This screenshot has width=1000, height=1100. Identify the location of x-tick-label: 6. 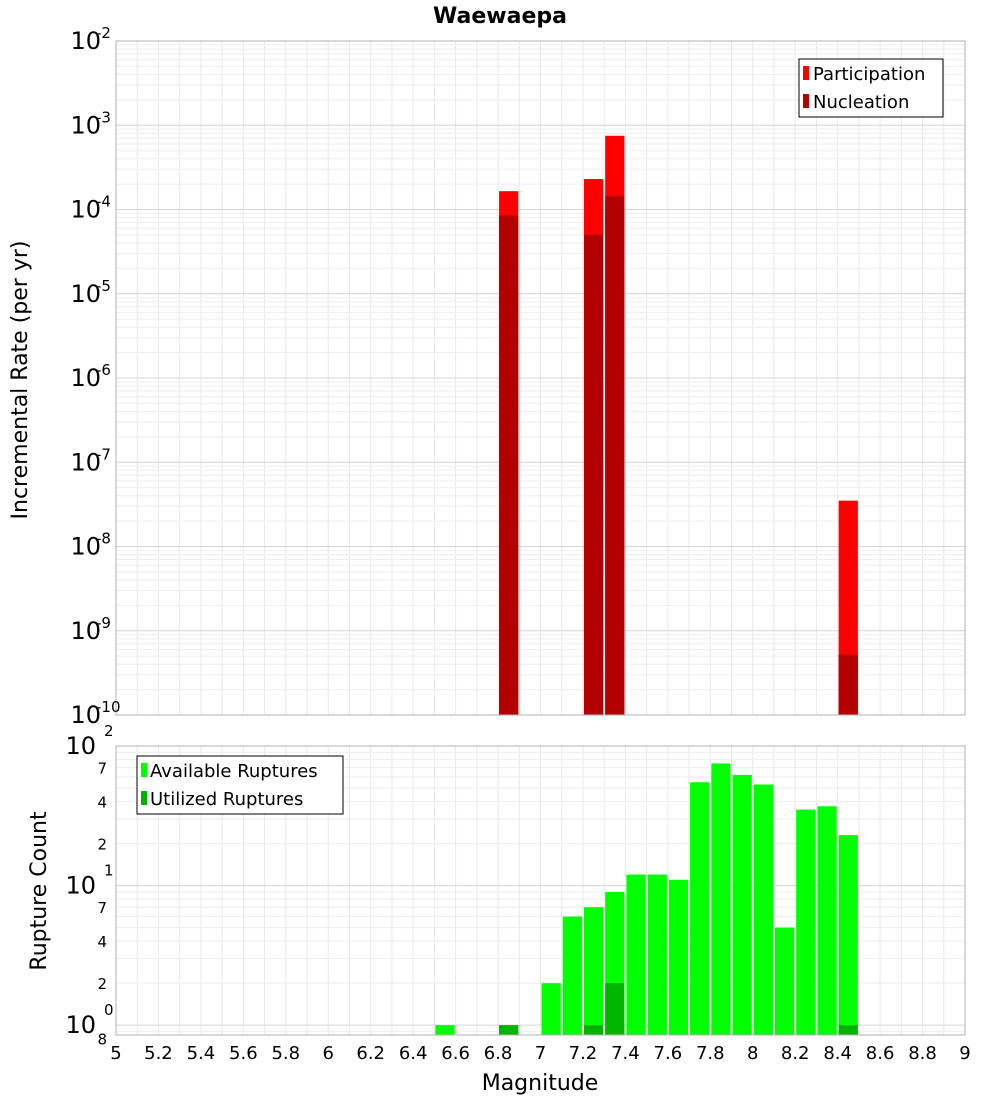
(328, 1053).